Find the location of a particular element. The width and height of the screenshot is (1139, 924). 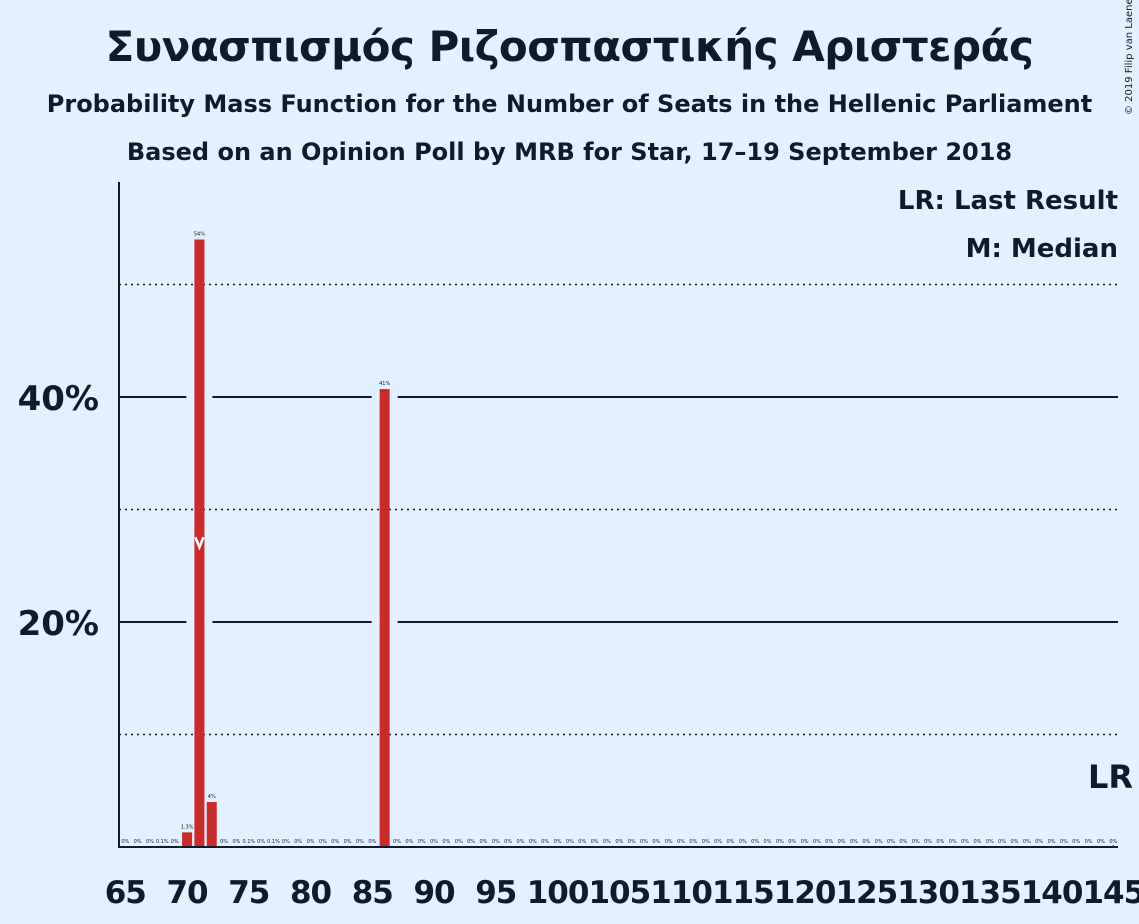

x-tick-label: 130 is located at coordinates (928, 893).